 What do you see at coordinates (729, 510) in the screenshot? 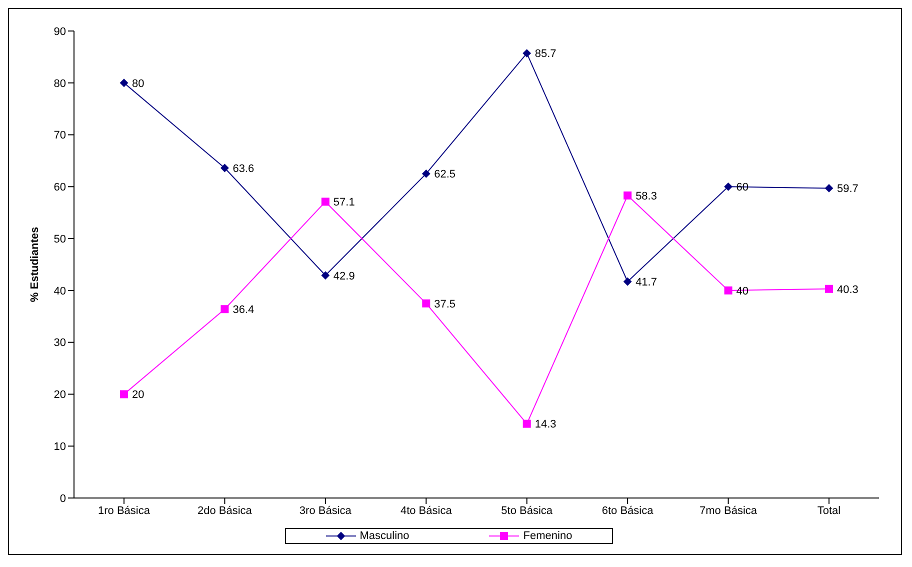
I see `x-tick-label: 7mo Básica` at bounding box center [729, 510].